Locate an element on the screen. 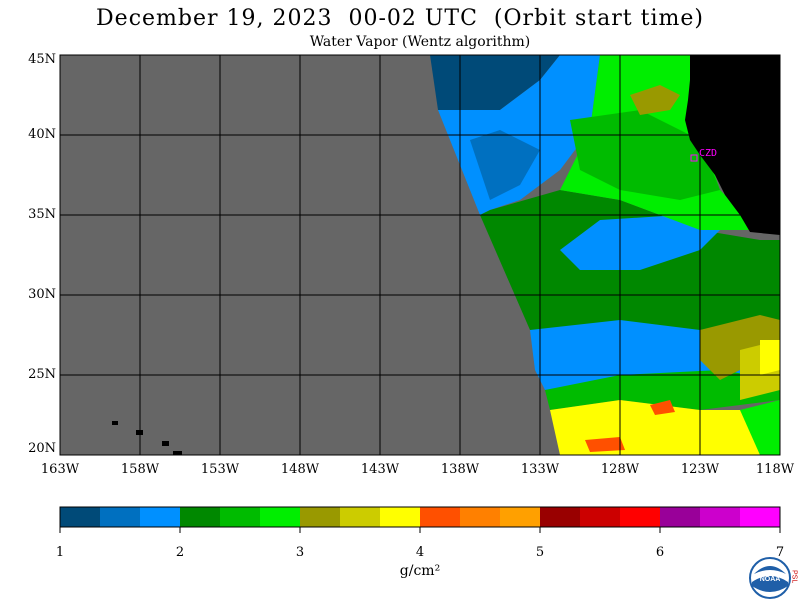 This screenshot has width=800, height=600. logo-text: NOAA is located at coordinates (770, 579).